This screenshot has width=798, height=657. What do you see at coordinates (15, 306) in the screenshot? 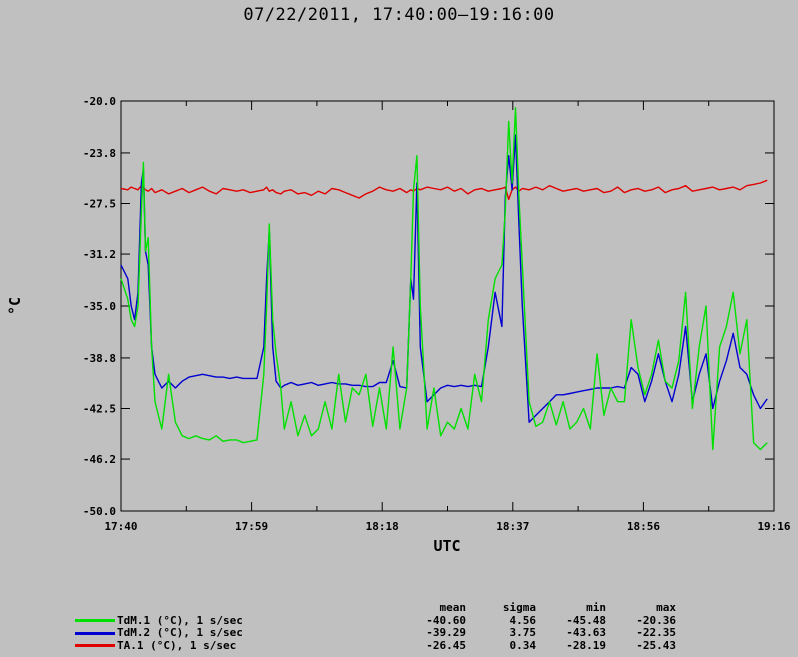
I see `y-axis-title: °C` at bounding box center [15, 306].